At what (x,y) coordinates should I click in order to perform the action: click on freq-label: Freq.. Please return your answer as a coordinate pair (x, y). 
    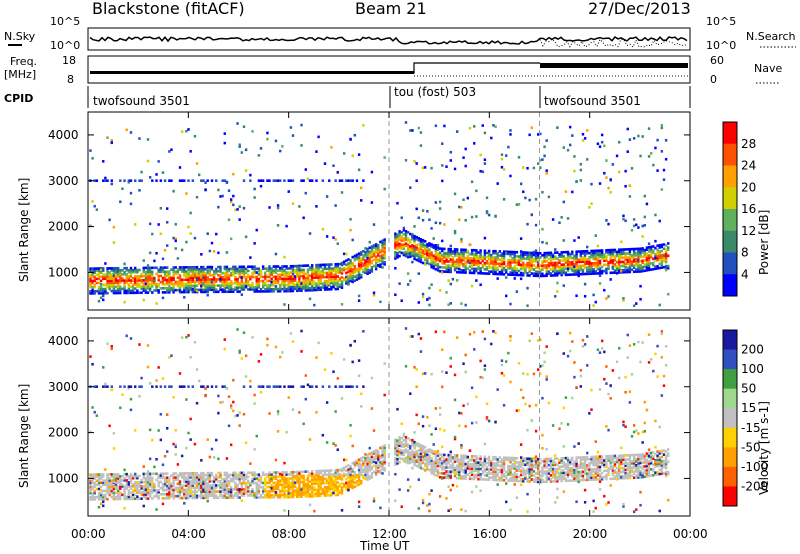
    Looking at the image, I should click on (23, 61).